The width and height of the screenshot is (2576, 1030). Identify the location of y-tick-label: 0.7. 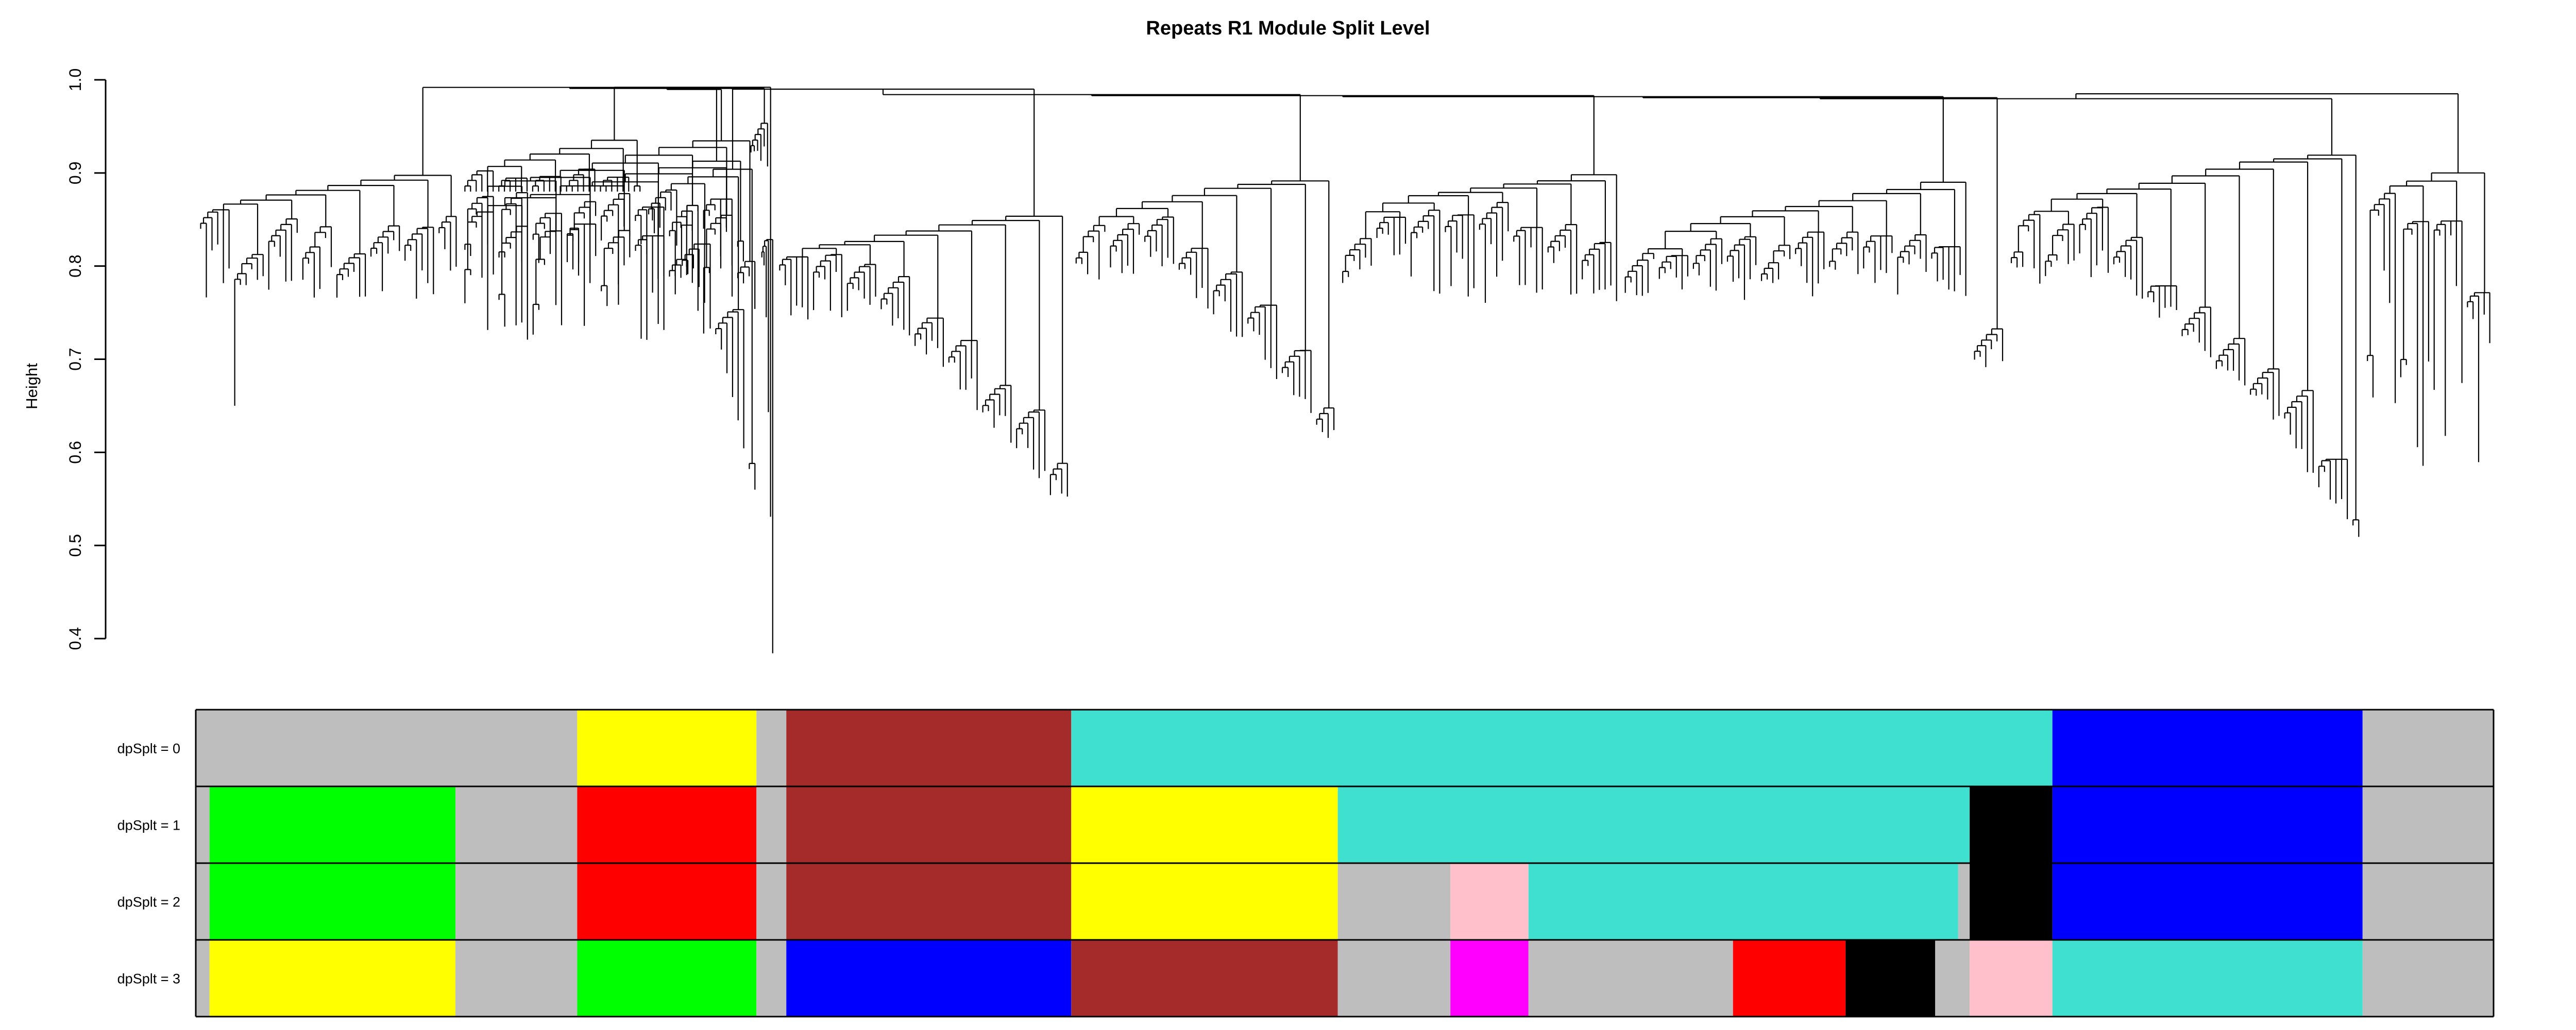
(75, 359).